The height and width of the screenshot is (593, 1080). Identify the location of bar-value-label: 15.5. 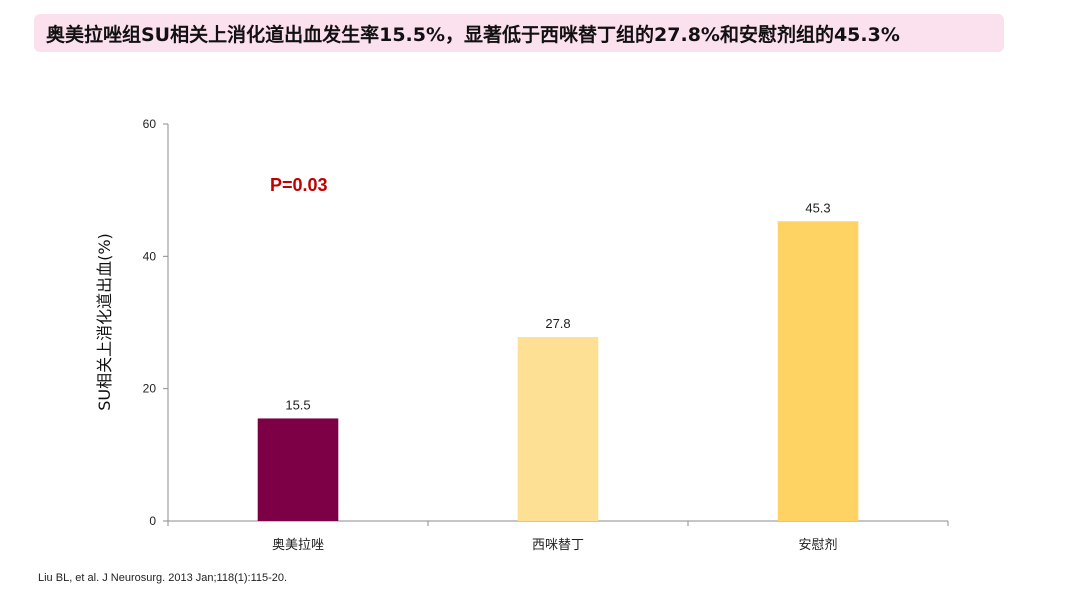
(297, 404).